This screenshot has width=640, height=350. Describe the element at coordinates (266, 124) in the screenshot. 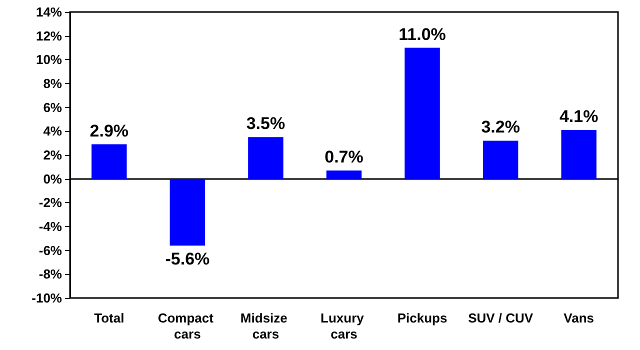

I see `data-label: 3.5%` at that location.